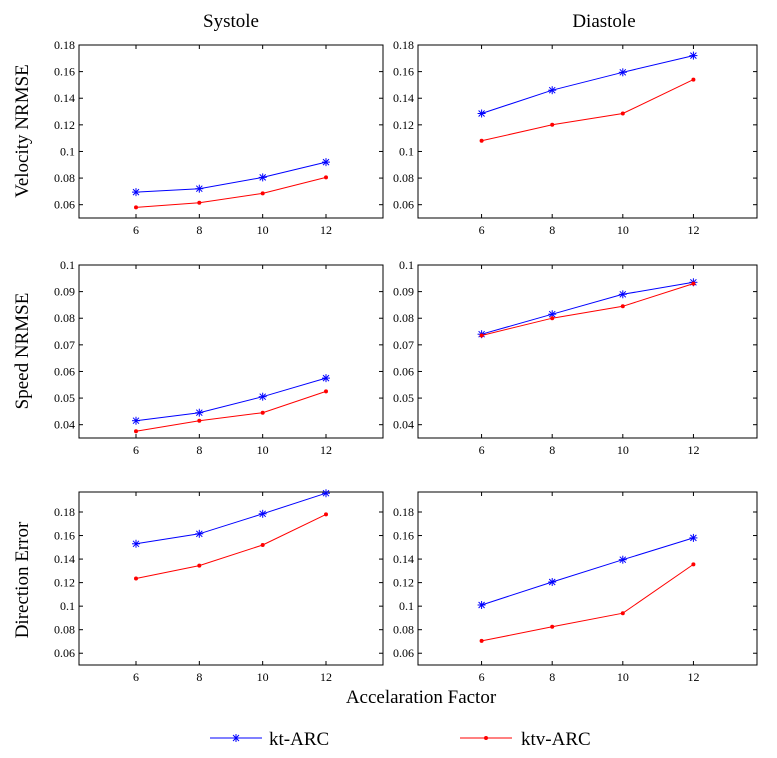 Image resolution: width=777 pixels, height=758 pixels. I want to click on y-tick-label: 0.04, so click(403, 425).